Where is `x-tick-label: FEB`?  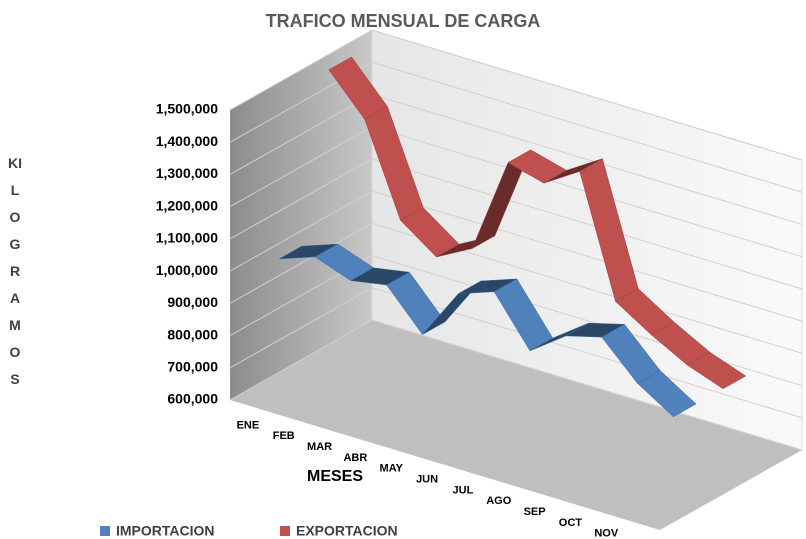 x-tick-label: FEB is located at coordinates (284, 436).